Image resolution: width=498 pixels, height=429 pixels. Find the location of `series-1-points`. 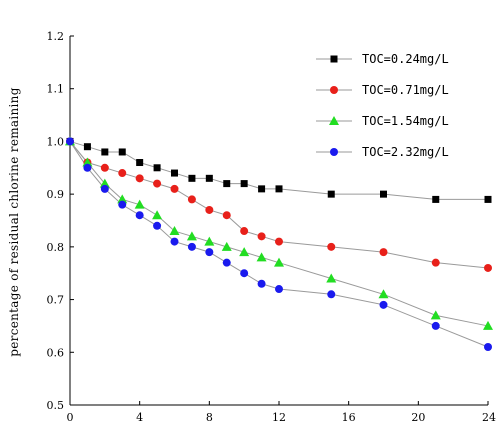

series-1-points is located at coordinates (279, 170).